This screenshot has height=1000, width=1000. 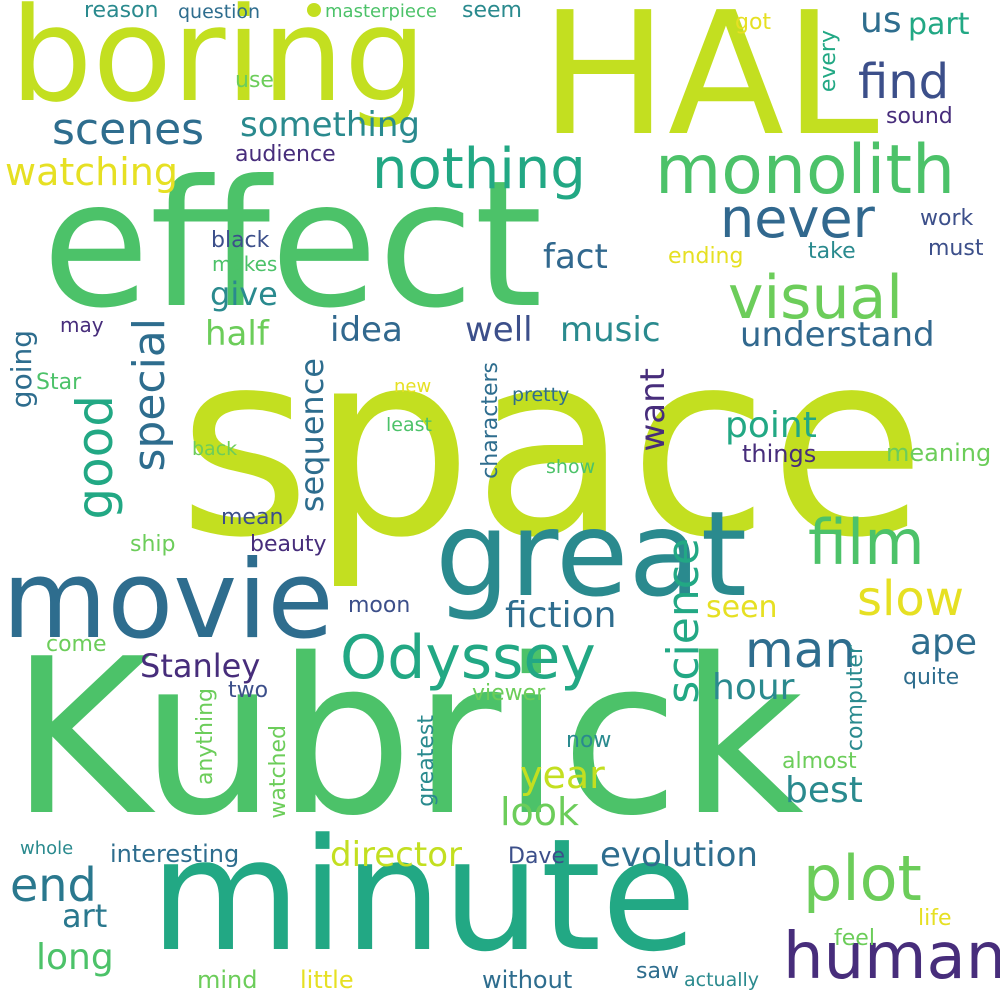 What do you see at coordinates (536, 856) in the screenshot?
I see `word-dave: Dave` at bounding box center [536, 856].